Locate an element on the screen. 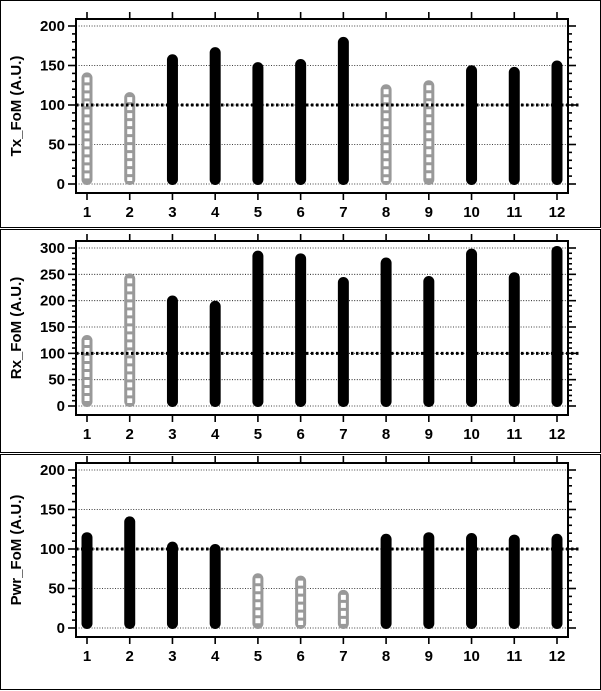 The height and width of the screenshot is (691, 601). y-tick-label: 300 is located at coordinates (52, 248).